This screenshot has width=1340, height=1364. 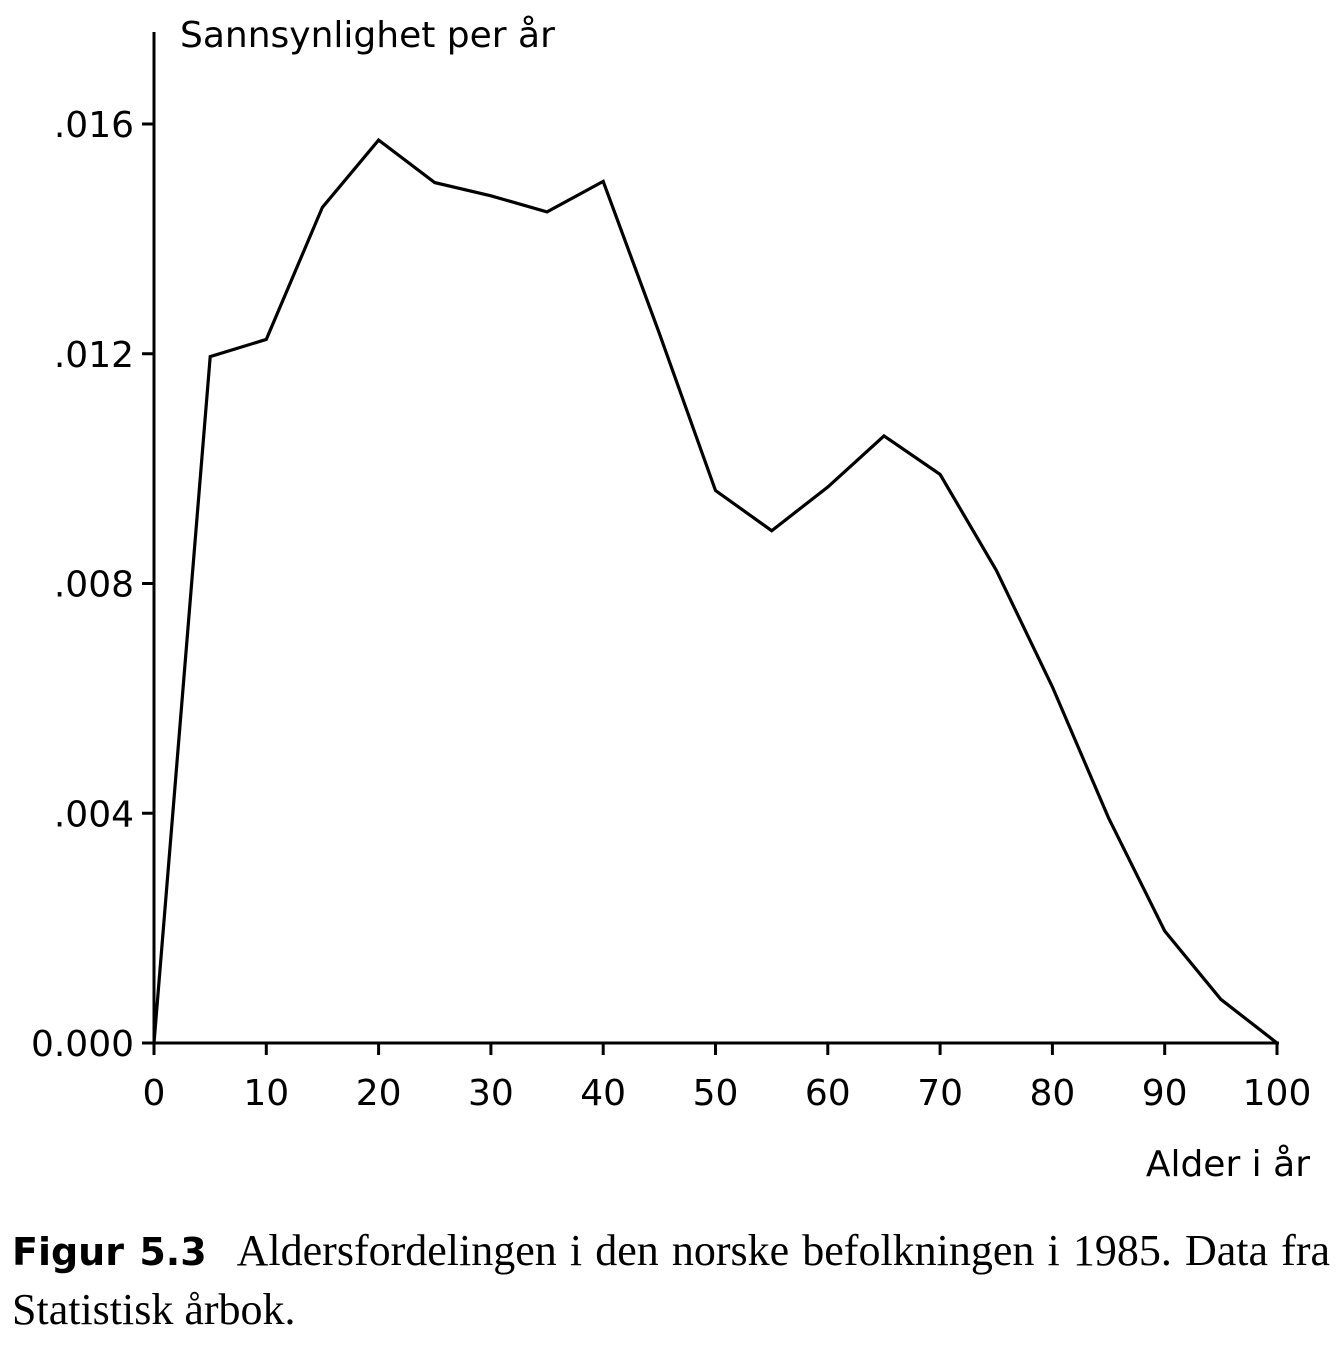 What do you see at coordinates (94, 355) in the screenshot?
I see `y-tick-label: .012` at bounding box center [94, 355].